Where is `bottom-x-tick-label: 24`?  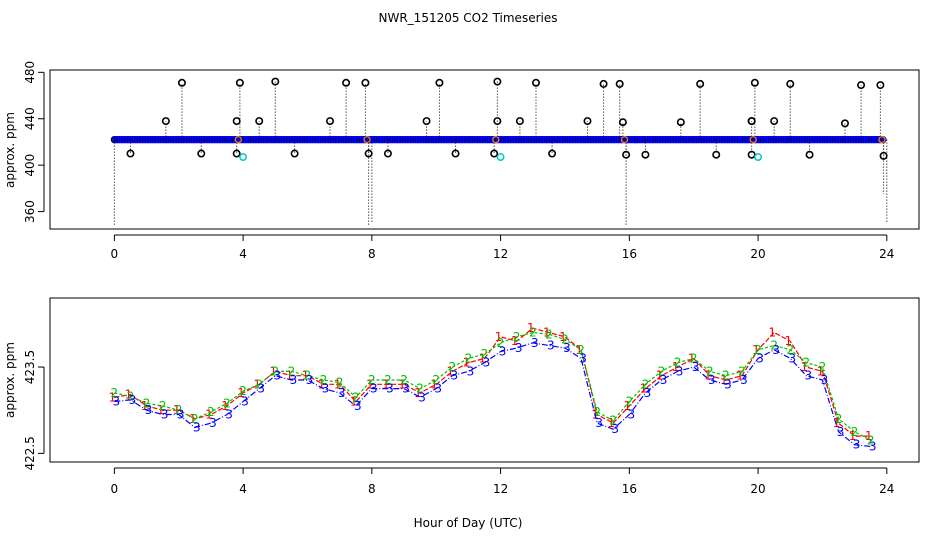
bottom-x-tick-label: 24 is located at coordinates (886, 489).